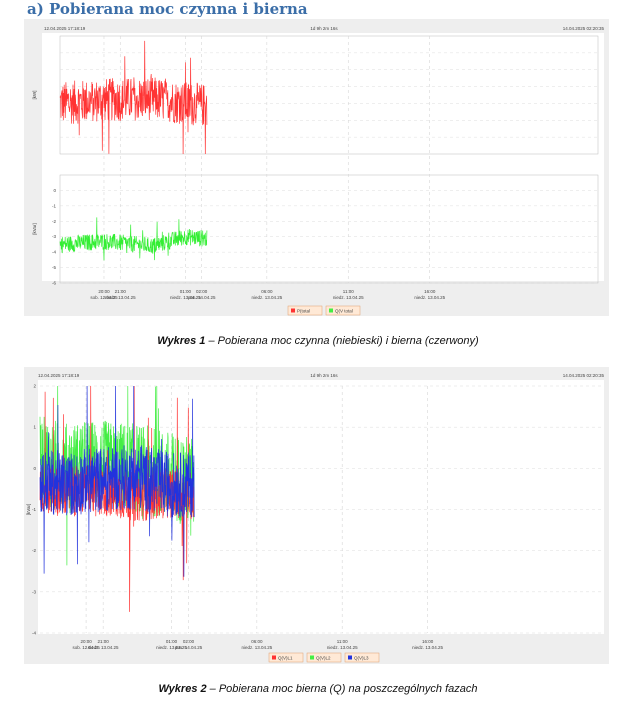  Describe the element at coordinates (34, 427) in the screenshot. I see `y-tick-label: 1` at that location.